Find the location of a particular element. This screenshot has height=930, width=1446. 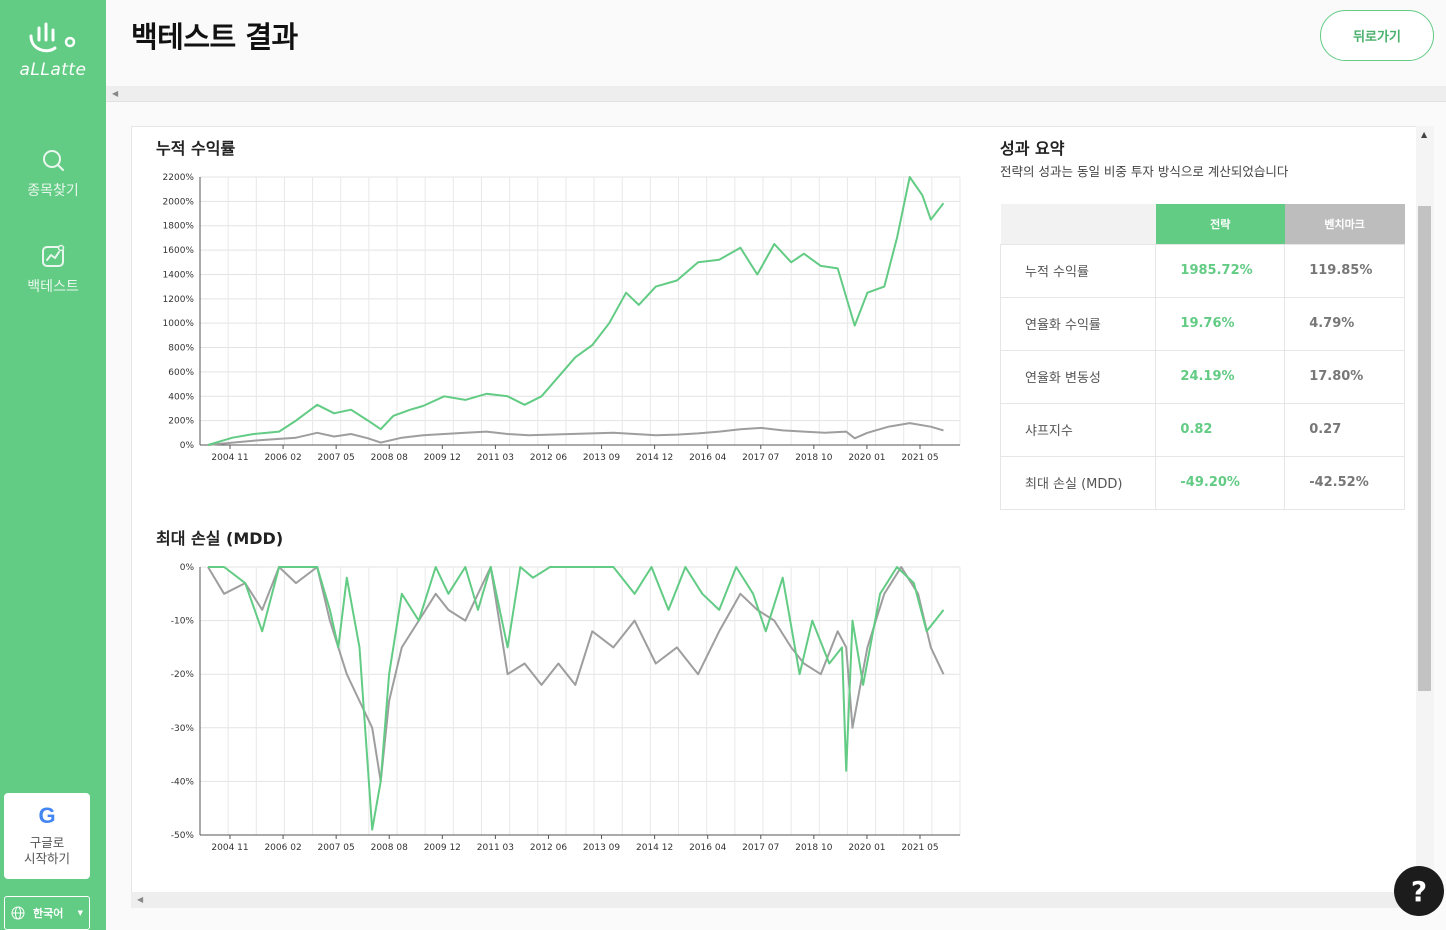

y-tick-label: 2000% is located at coordinates (179, 202).